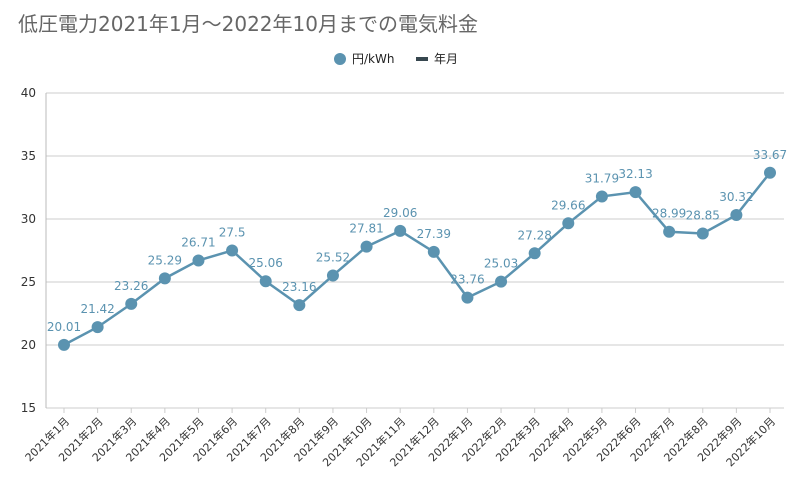 The image size is (800, 484). I want to click on data-label: 31.79, so click(602, 178).